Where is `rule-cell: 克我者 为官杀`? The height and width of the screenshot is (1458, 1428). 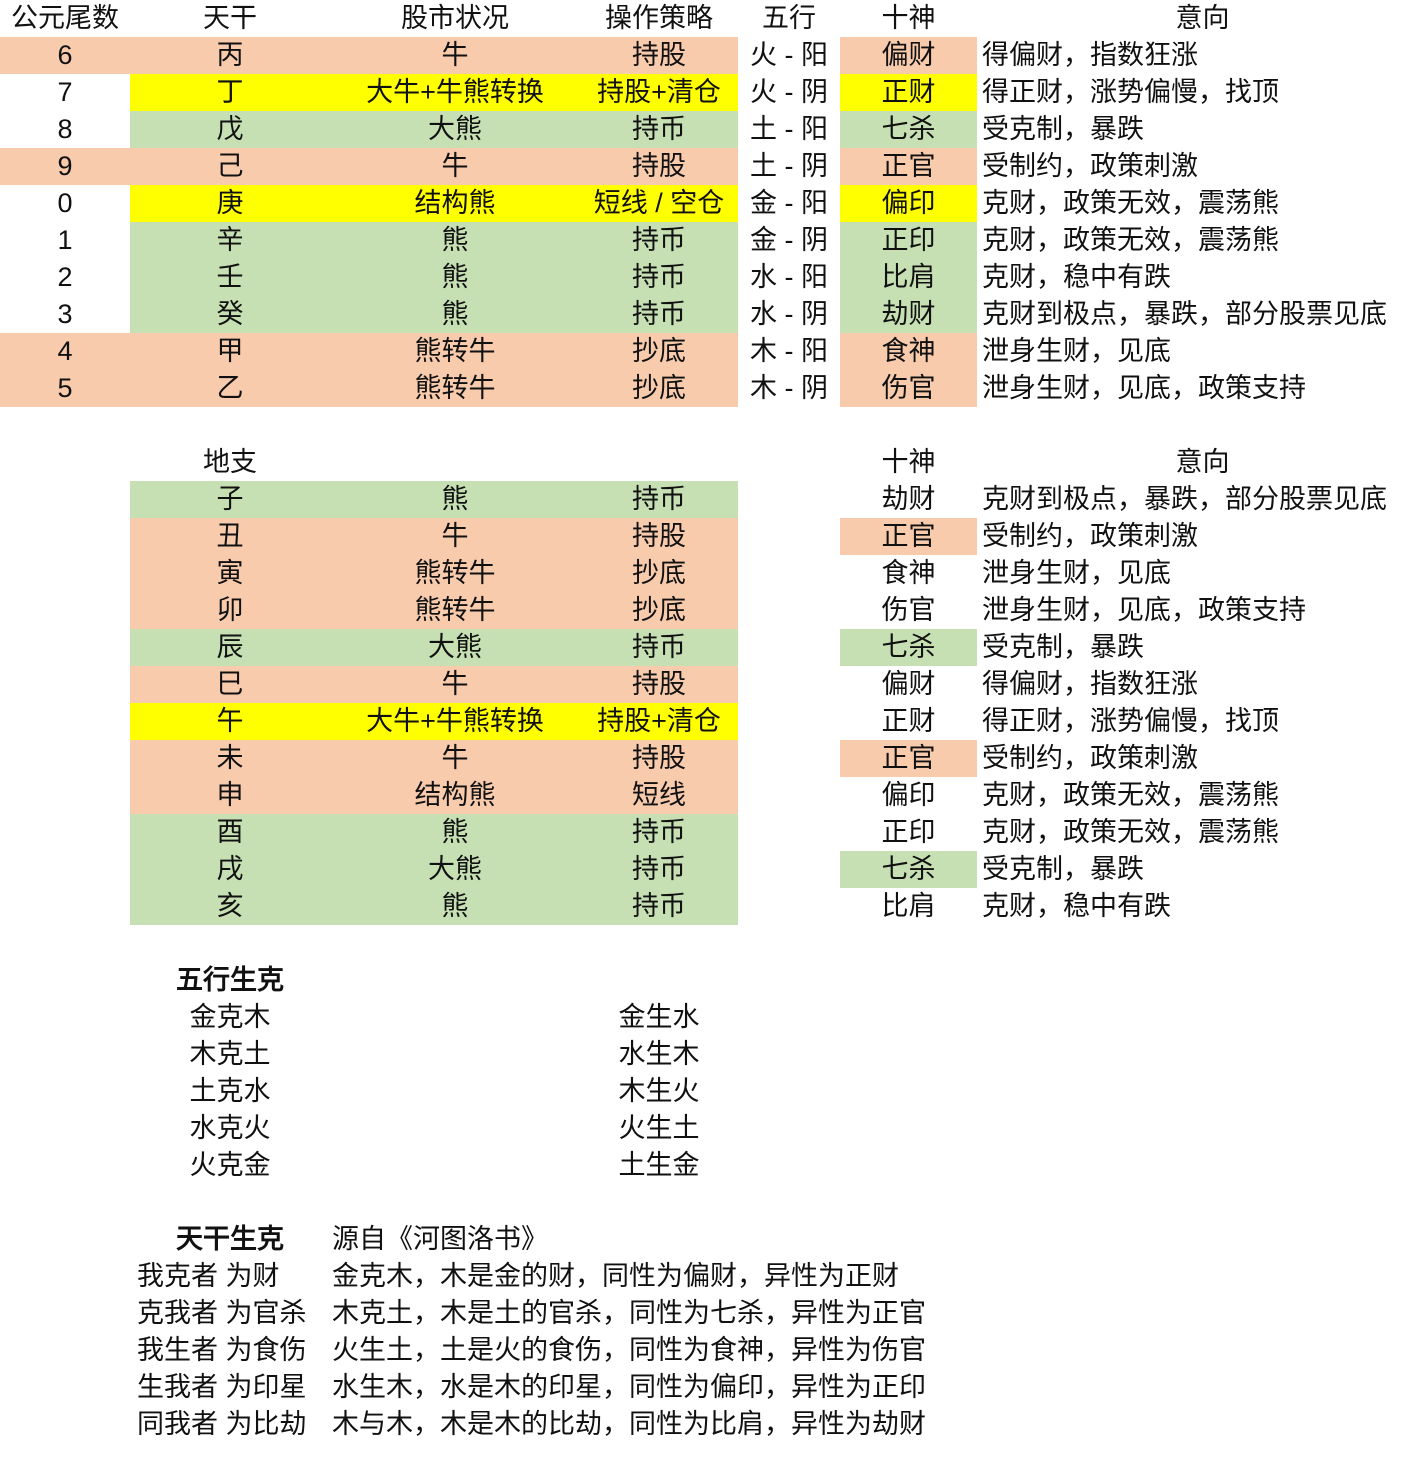 rule-cell: 克我者 为官杀 is located at coordinates (222, 1313).